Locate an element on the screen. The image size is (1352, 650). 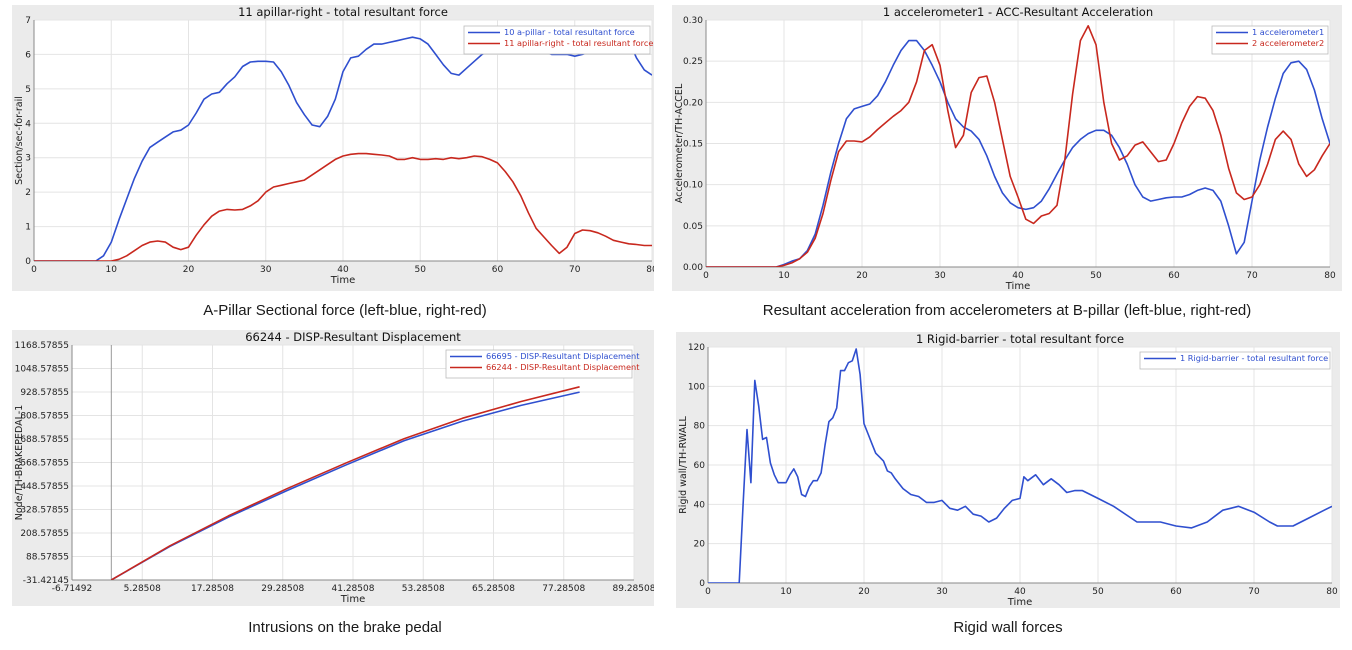
y-tick-label: 0.15 is located at coordinates (693, 145).